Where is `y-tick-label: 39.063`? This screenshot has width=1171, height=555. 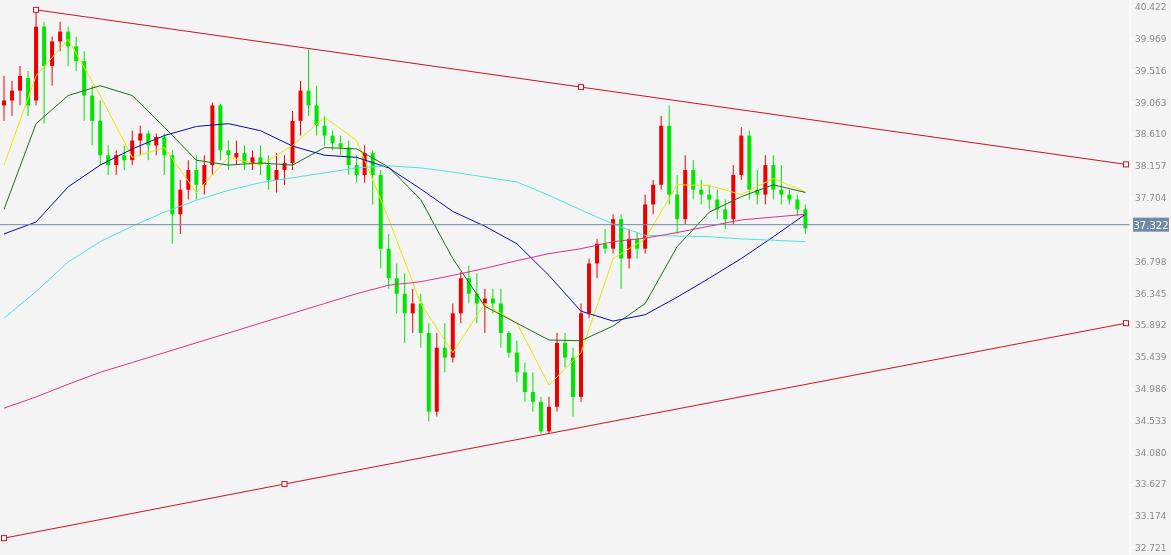
y-tick-label: 39.063 is located at coordinates (1151, 102).